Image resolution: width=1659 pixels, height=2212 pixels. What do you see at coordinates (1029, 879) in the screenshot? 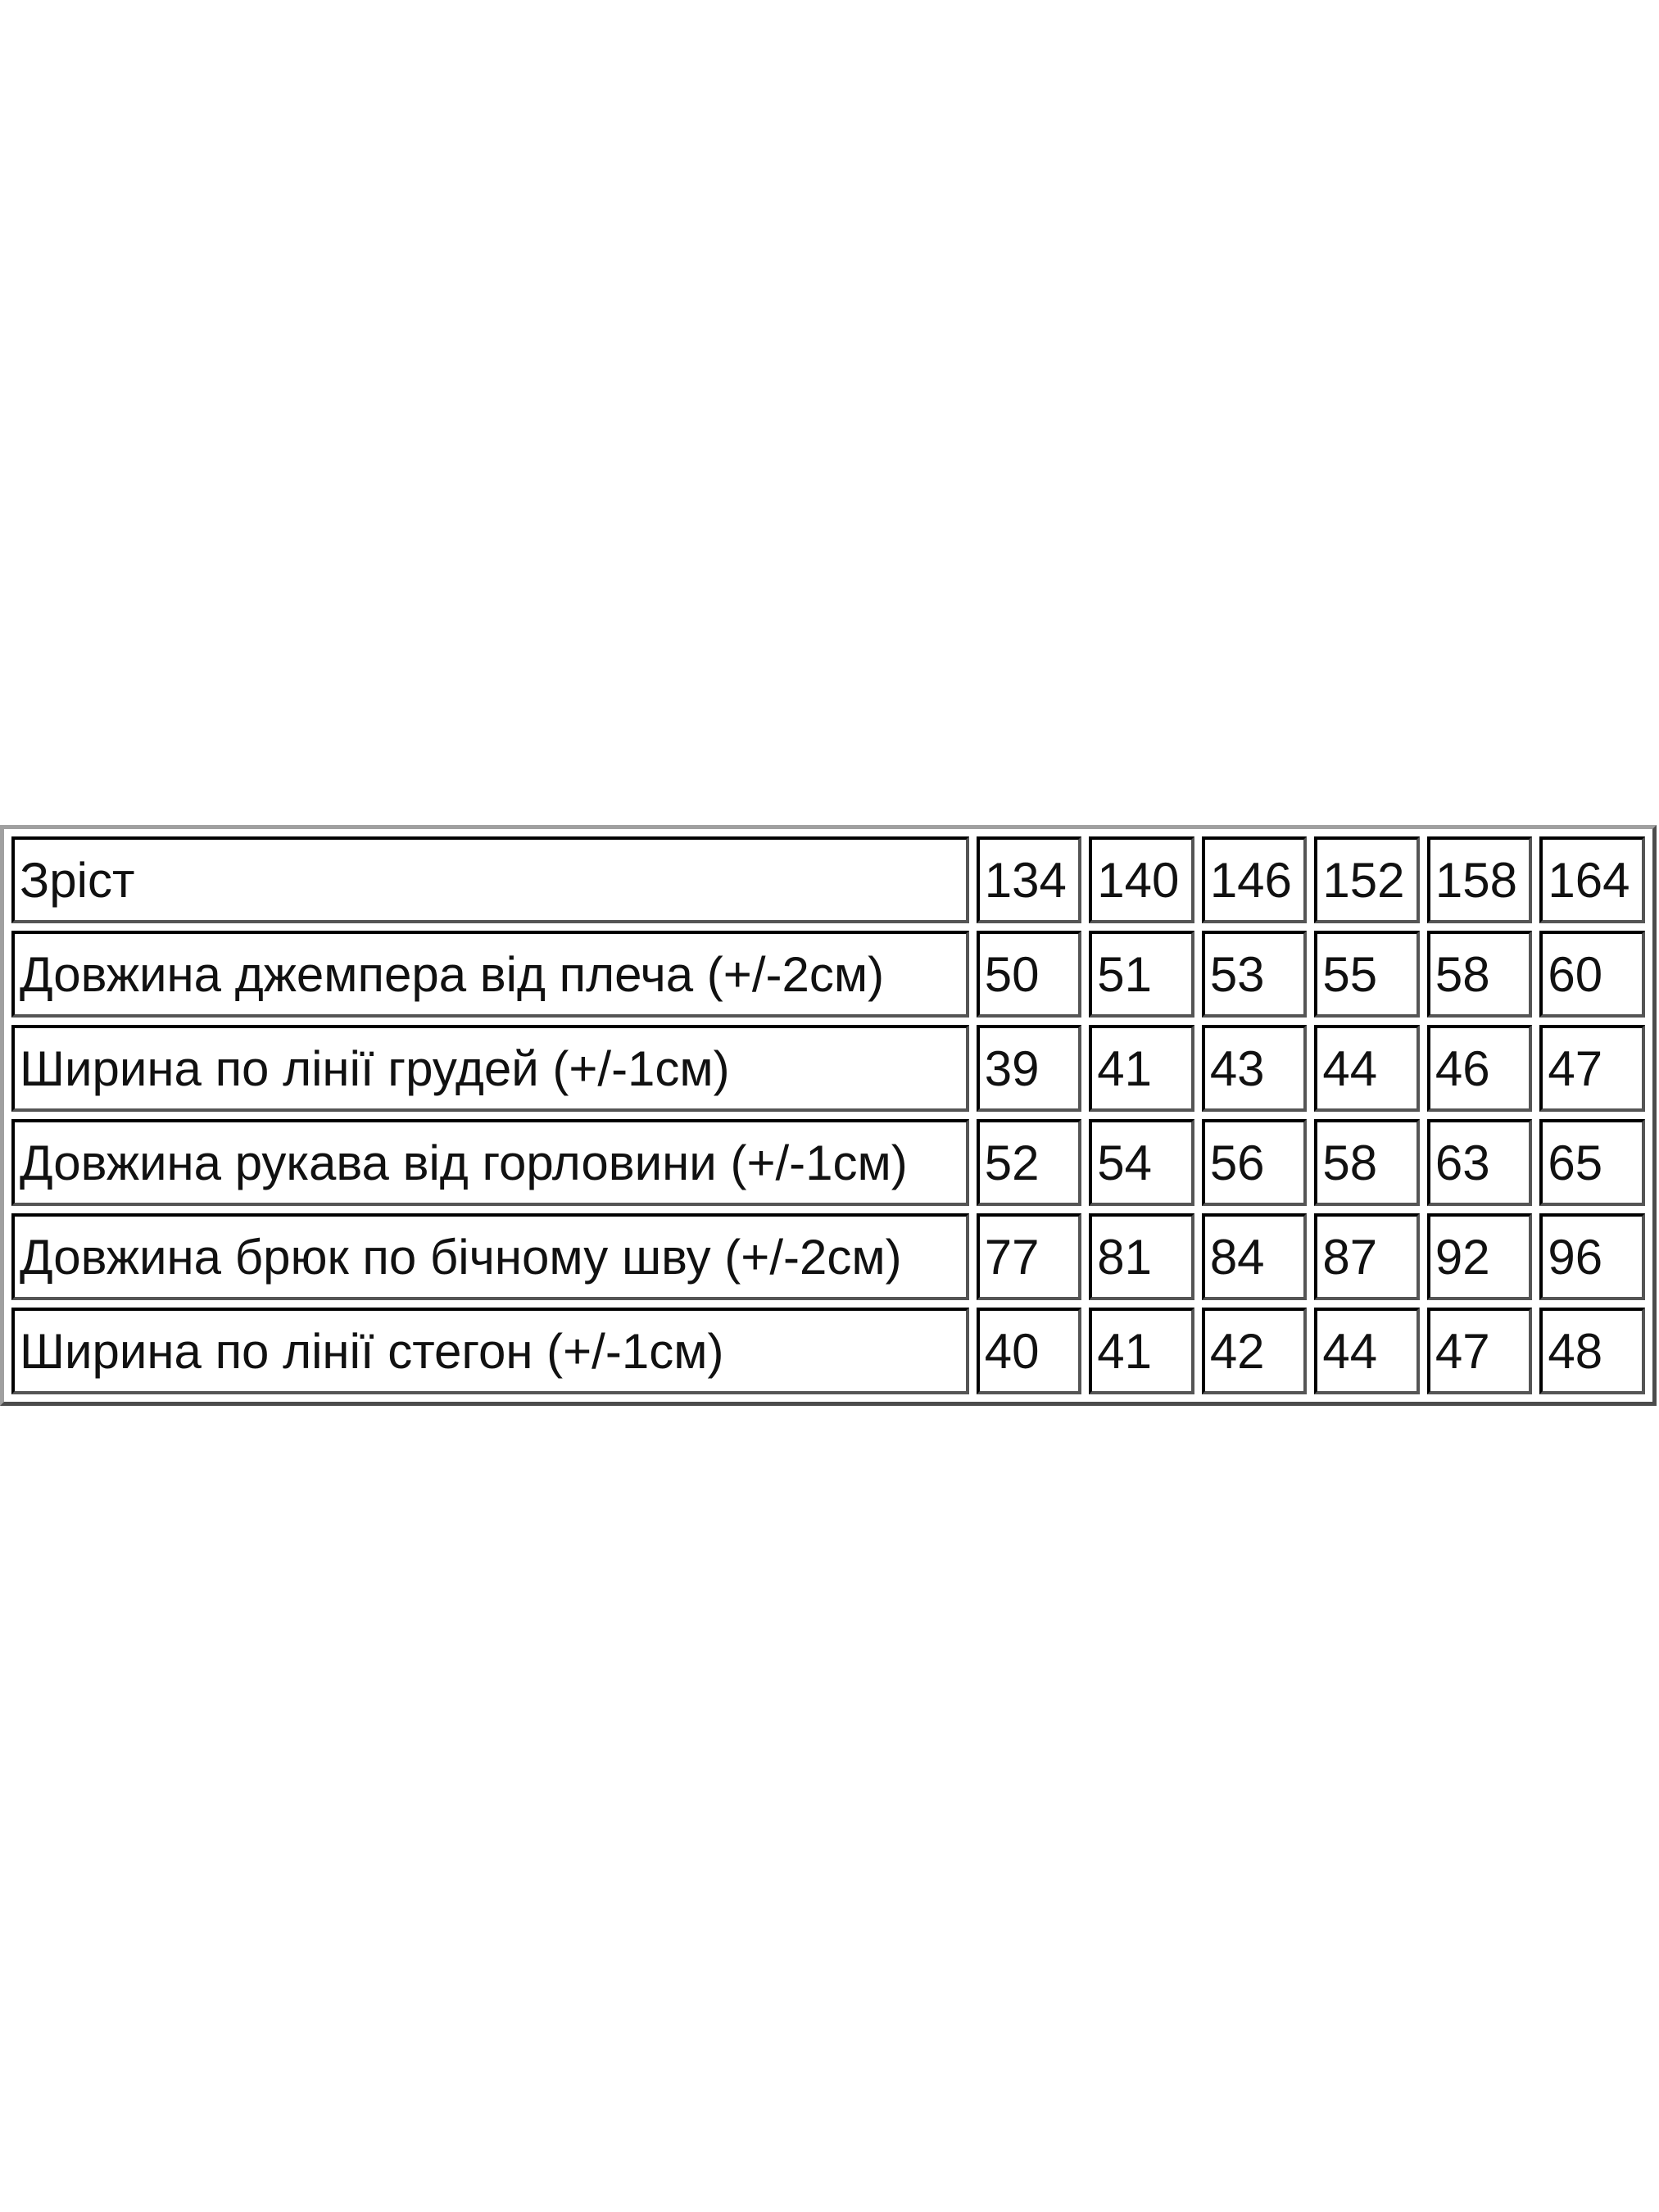
I see `height-cell: 134` at bounding box center [1029, 879].